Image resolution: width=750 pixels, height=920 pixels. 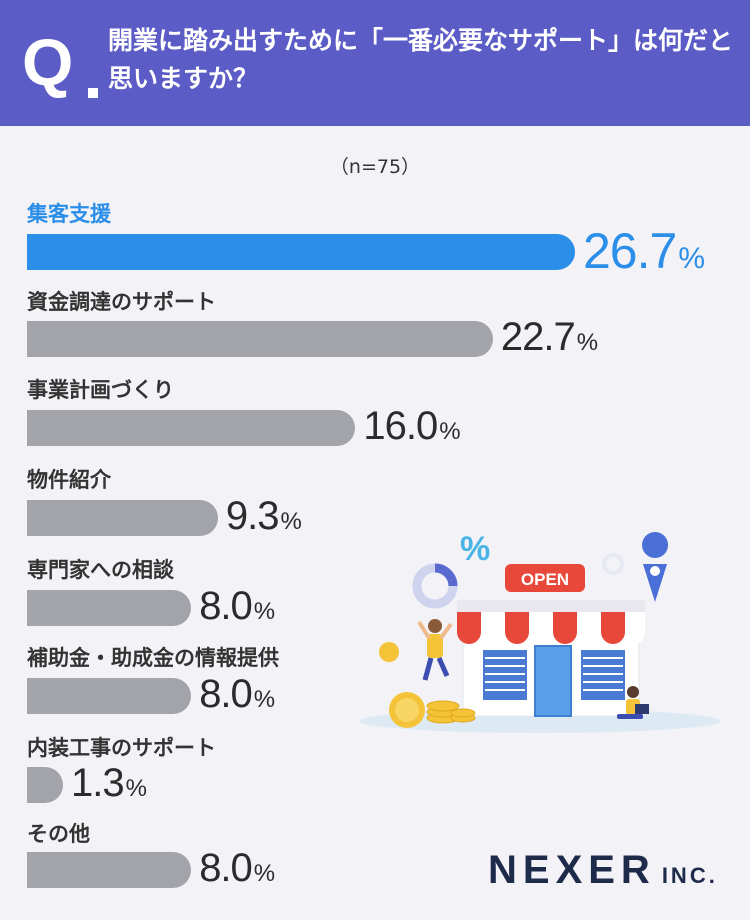 What do you see at coordinates (633, 702) in the screenshot?
I see `sitting-person` at bounding box center [633, 702].